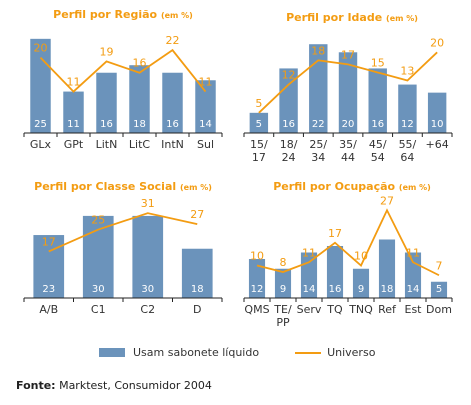 The height and width of the screenshot is (405, 471). What do you see at coordinates (147, 309) in the screenshot?
I see `category-label: C2` at bounding box center [147, 309].